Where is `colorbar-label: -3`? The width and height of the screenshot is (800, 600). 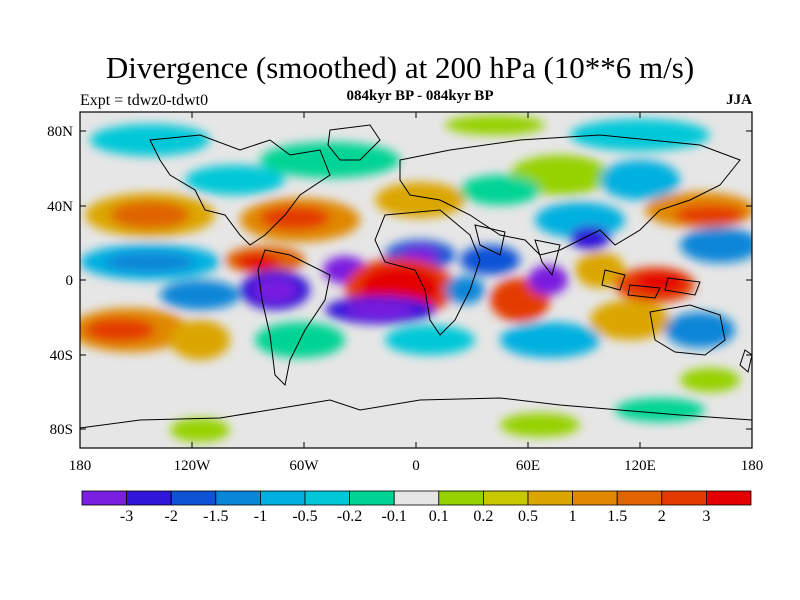 colorbar-label: -3 is located at coordinates (126, 516).